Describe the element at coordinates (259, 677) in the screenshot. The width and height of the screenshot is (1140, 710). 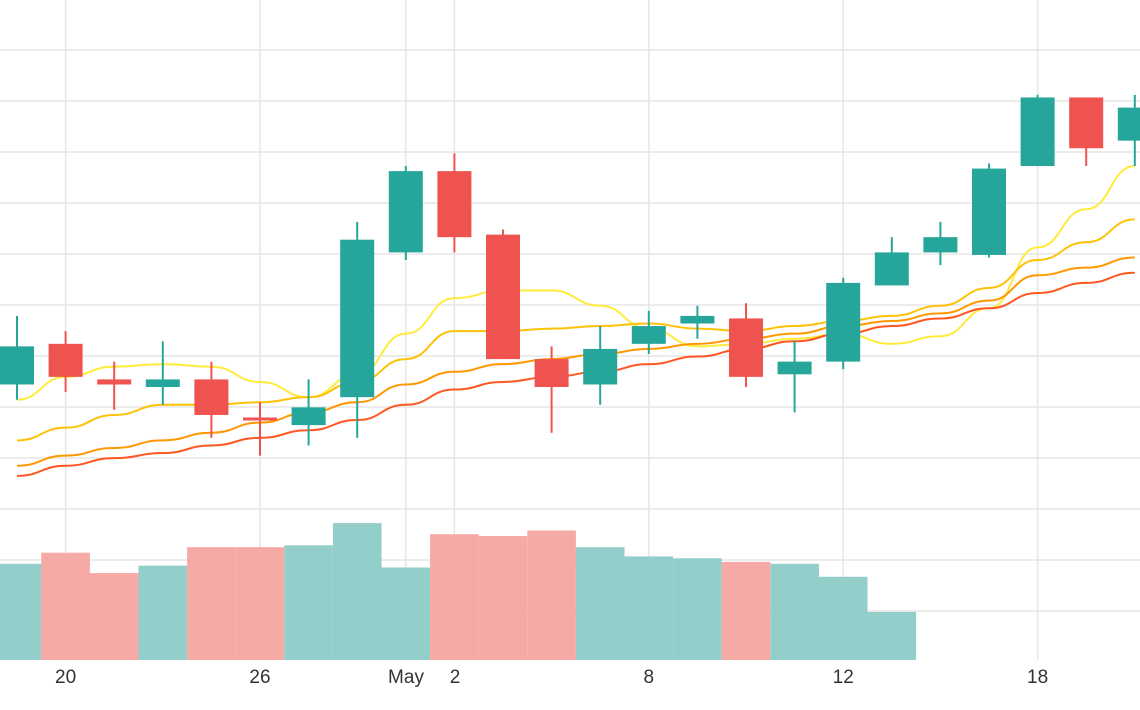
I see `x-tick-label: 26` at that location.